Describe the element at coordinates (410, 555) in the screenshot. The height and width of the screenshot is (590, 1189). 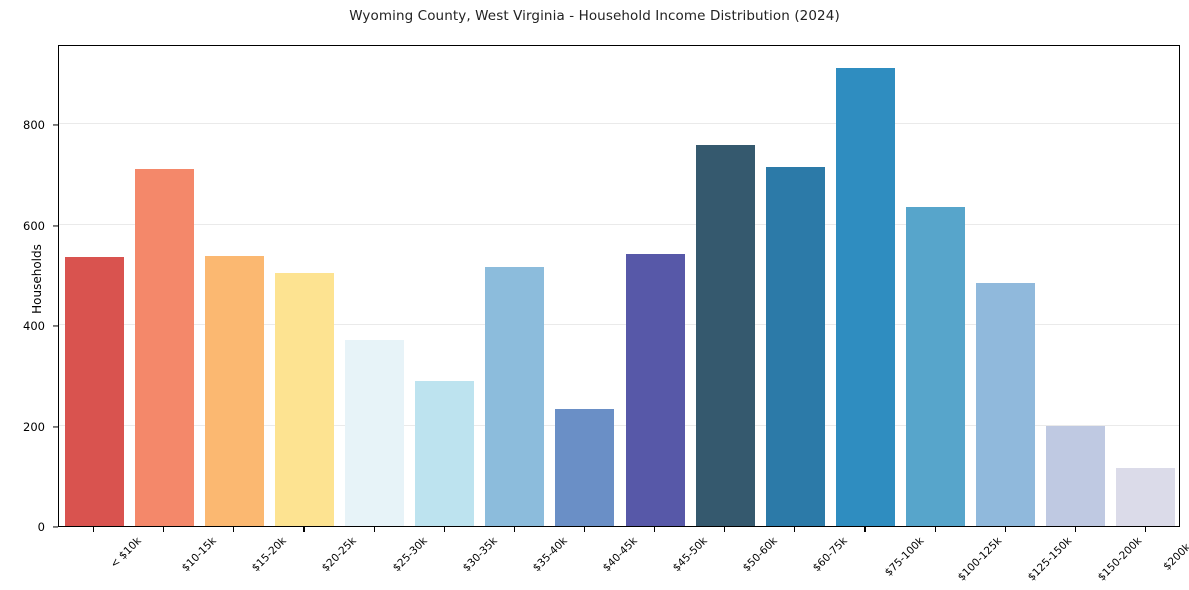
I see `x-tick-label: $25-30k` at that location.